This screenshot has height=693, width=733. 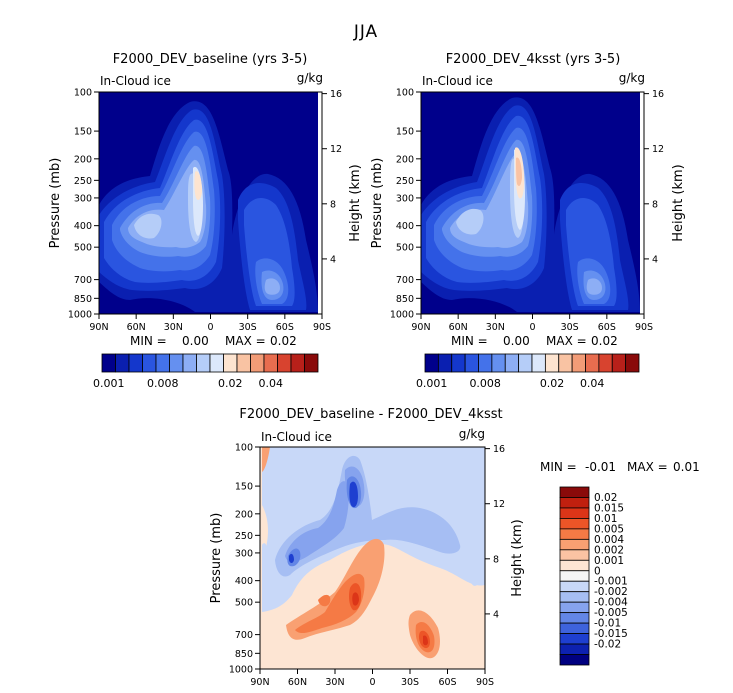 I want to click on panel-title: F2000_DEV_baseline - F2000_DEV_4ksst, so click(x=370, y=414).